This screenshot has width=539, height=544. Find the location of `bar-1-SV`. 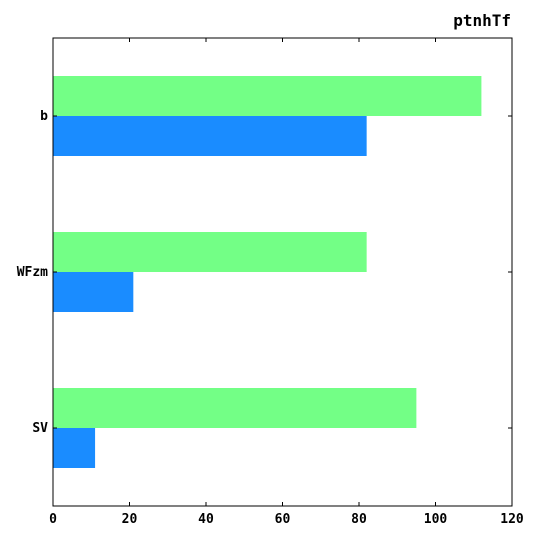

bar-1-SV is located at coordinates (235, 408).